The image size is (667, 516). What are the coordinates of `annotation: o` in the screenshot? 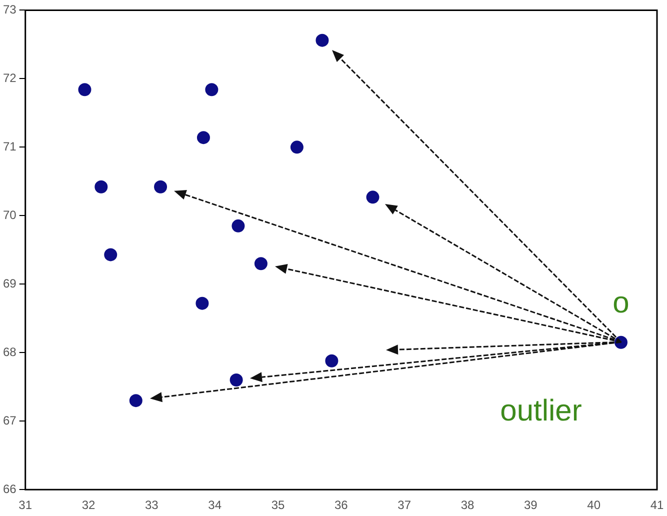 It's located at (621, 303).